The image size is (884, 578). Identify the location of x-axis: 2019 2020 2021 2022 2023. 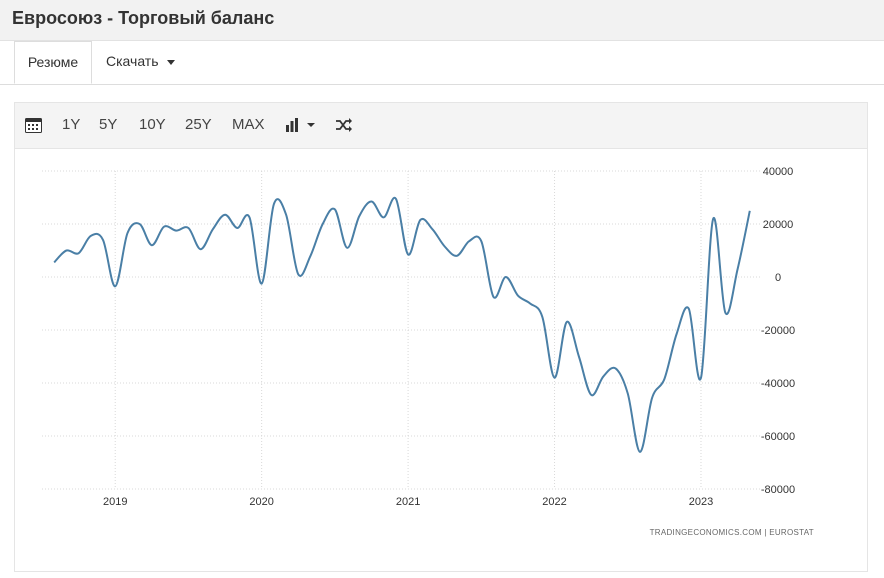
(408, 502).